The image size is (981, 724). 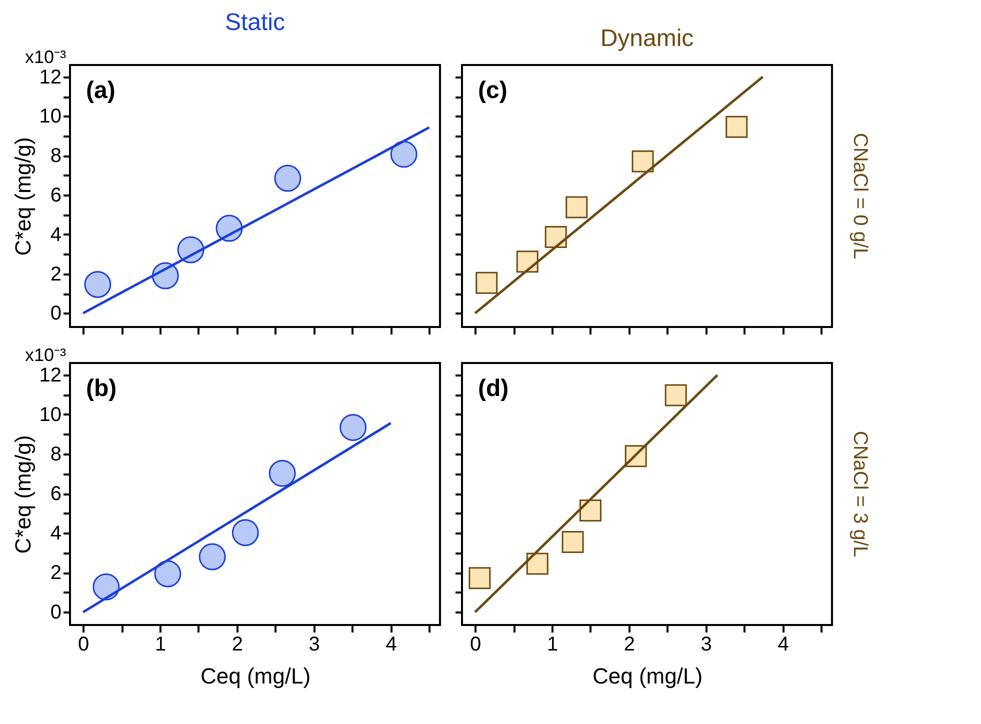 I want to click on annotation: (c), so click(x=493, y=90).